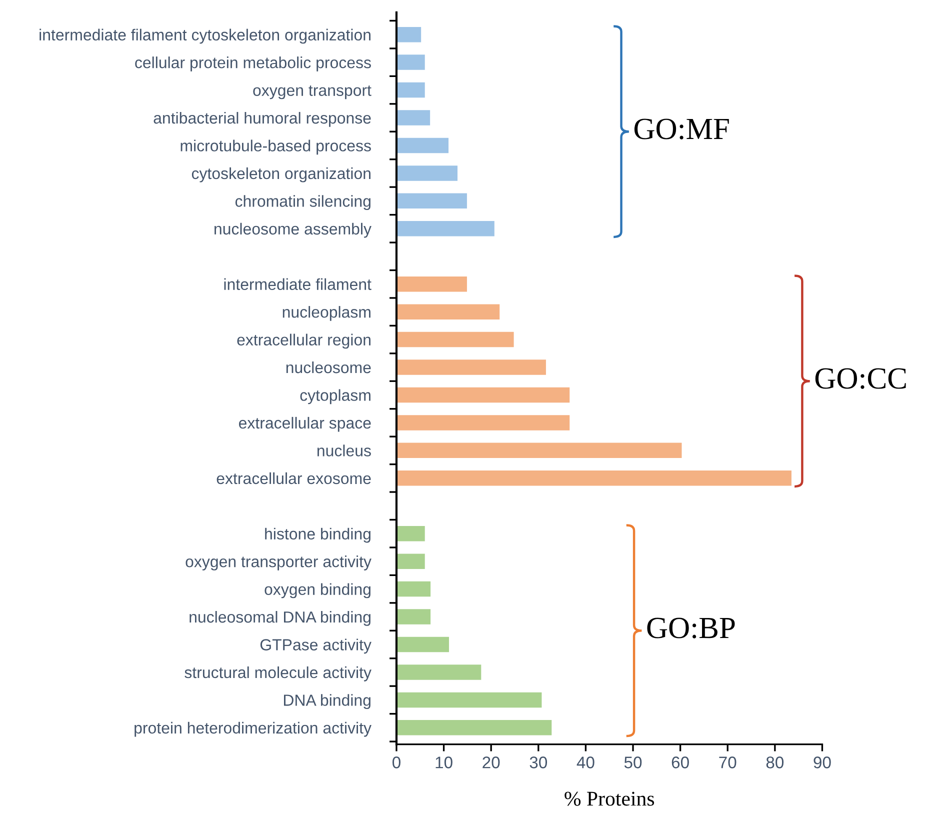  I want to click on y-tick-label: extracellular exosome, so click(293, 478).